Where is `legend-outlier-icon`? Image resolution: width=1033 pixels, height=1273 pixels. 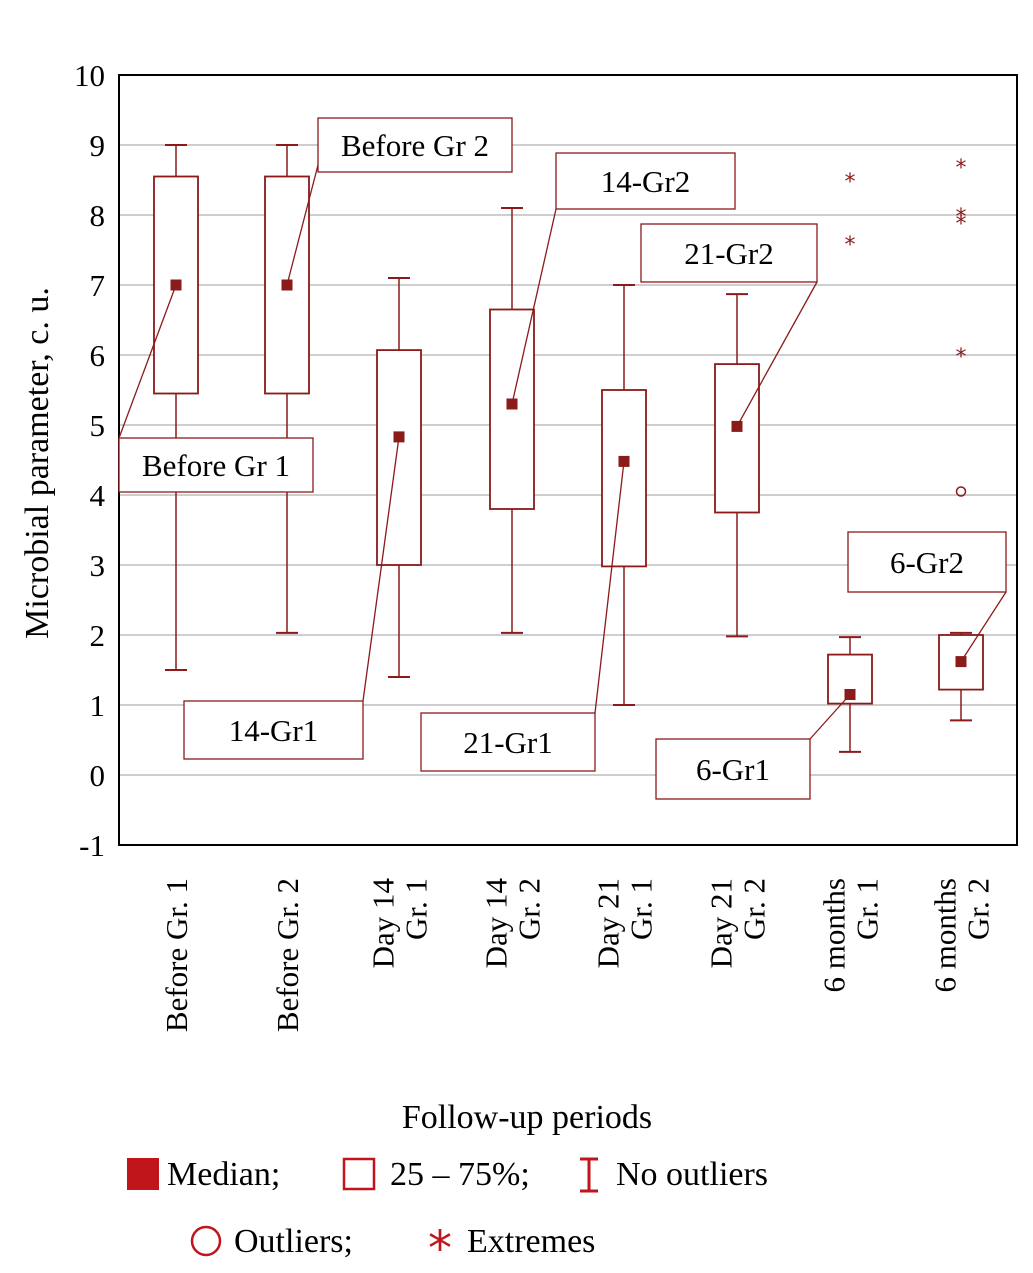 legend-outlier-icon is located at coordinates (206, 1241).